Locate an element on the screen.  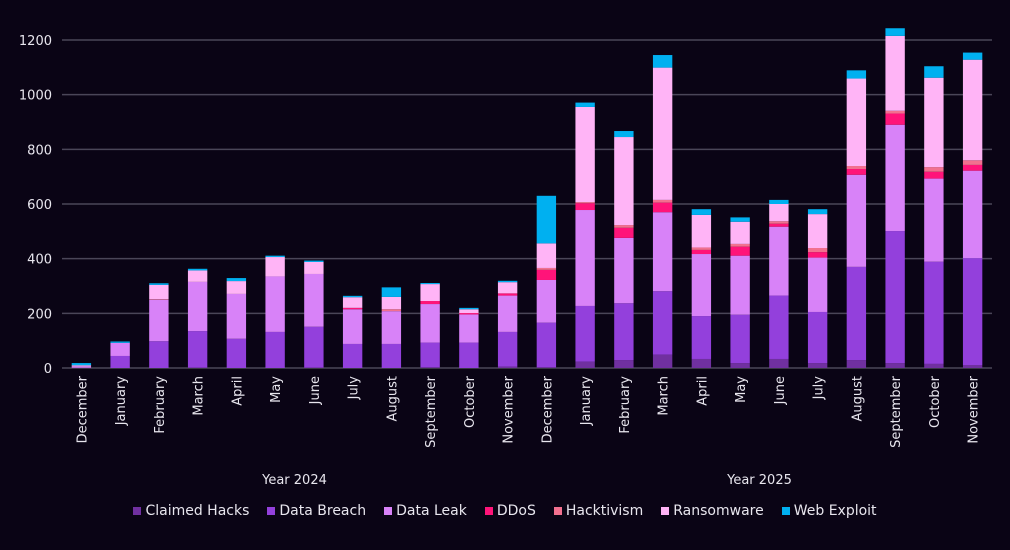
x-tick-label: December is located at coordinates (82, 409).